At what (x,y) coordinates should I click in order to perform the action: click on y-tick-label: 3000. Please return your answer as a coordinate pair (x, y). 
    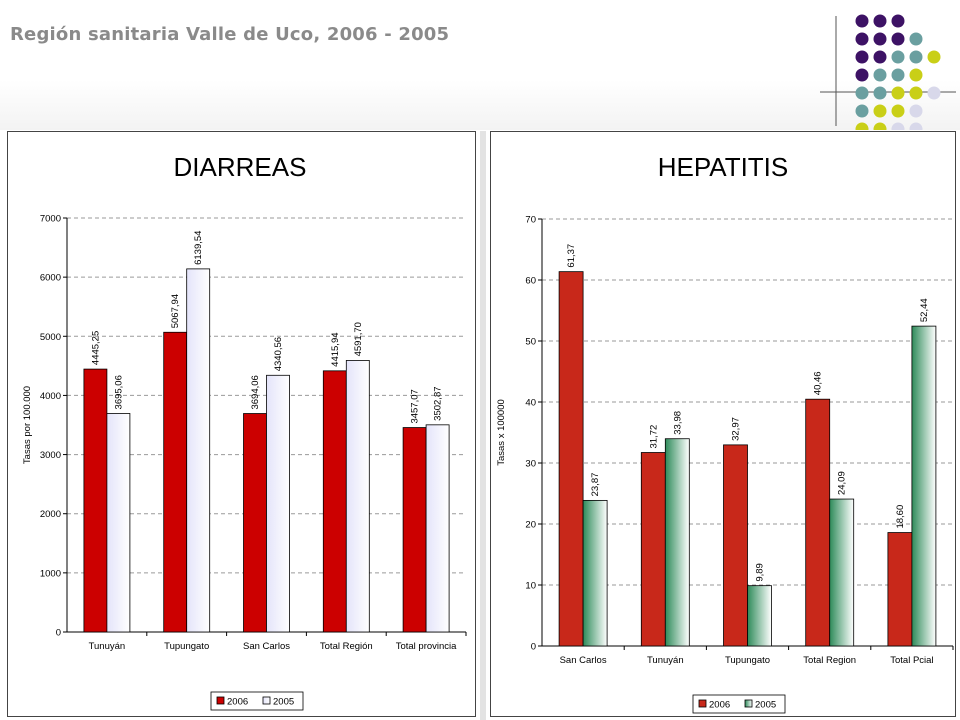
    Looking at the image, I should click on (50, 455).